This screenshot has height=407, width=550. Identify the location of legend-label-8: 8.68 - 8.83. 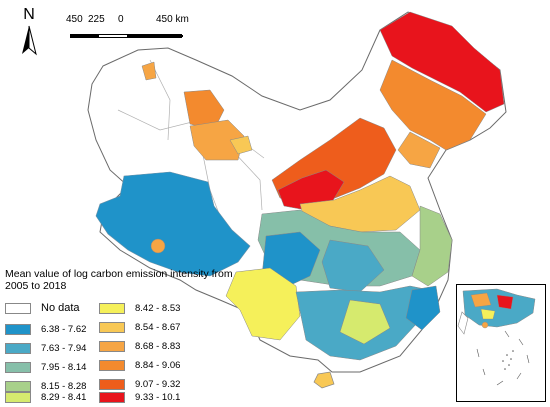
(158, 346).